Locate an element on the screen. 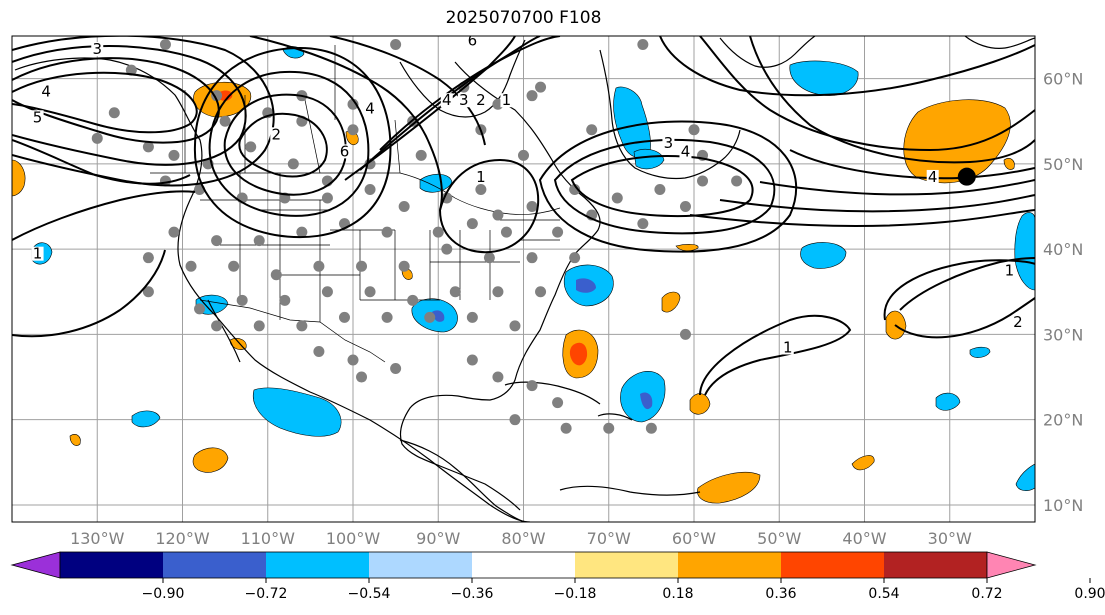  warm-anomaly-west-edge is located at coordinates (19, 178).